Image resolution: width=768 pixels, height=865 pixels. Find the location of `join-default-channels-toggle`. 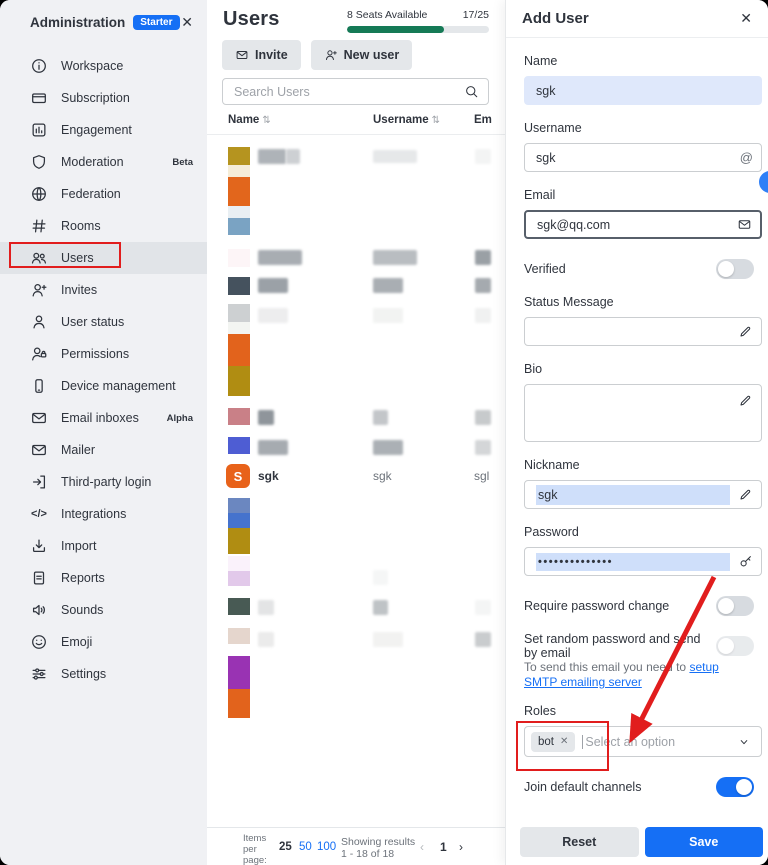

join-default-channels-toggle is located at coordinates (735, 787).